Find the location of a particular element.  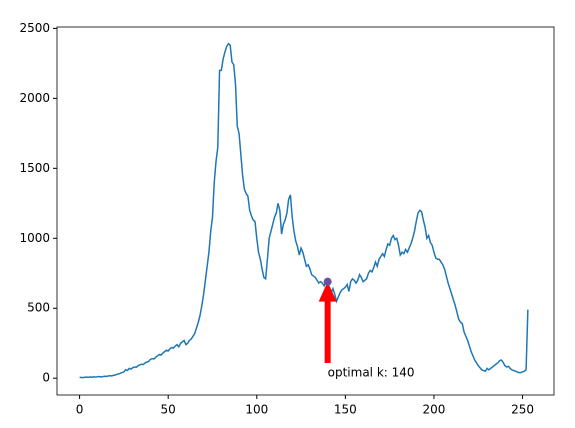

y-tick-label: 2000 is located at coordinates (34, 98).